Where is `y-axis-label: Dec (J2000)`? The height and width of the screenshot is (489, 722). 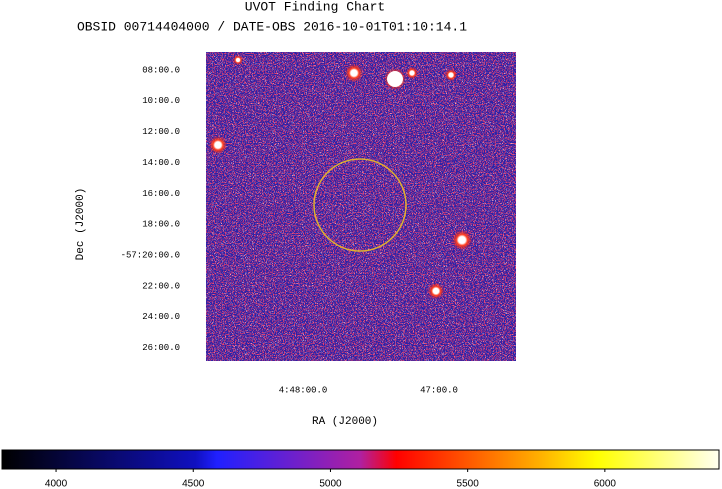
y-axis-label: Dec (J2000) is located at coordinates (81, 224).